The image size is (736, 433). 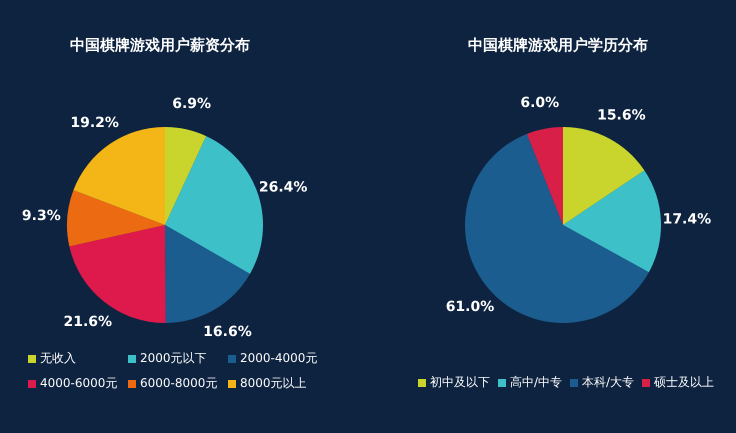 What do you see at coordinates (87, 322) in the screenshot?
I see `data-label: 21.6%` at bounding box center [87, 322].